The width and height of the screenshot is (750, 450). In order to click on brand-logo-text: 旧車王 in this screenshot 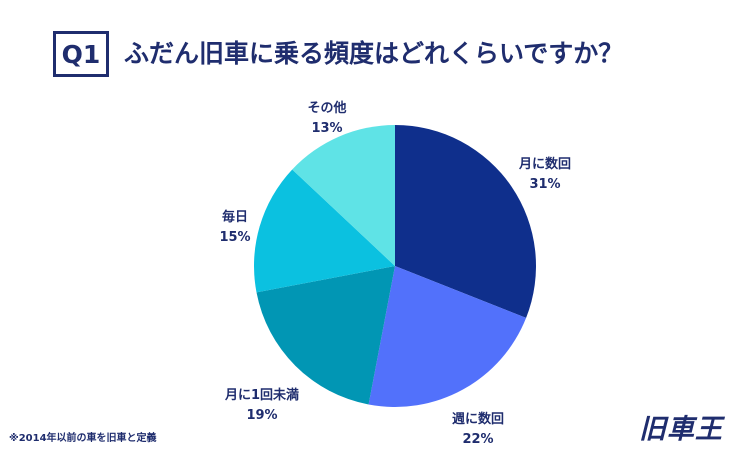, I will do `click(681, 429)`.